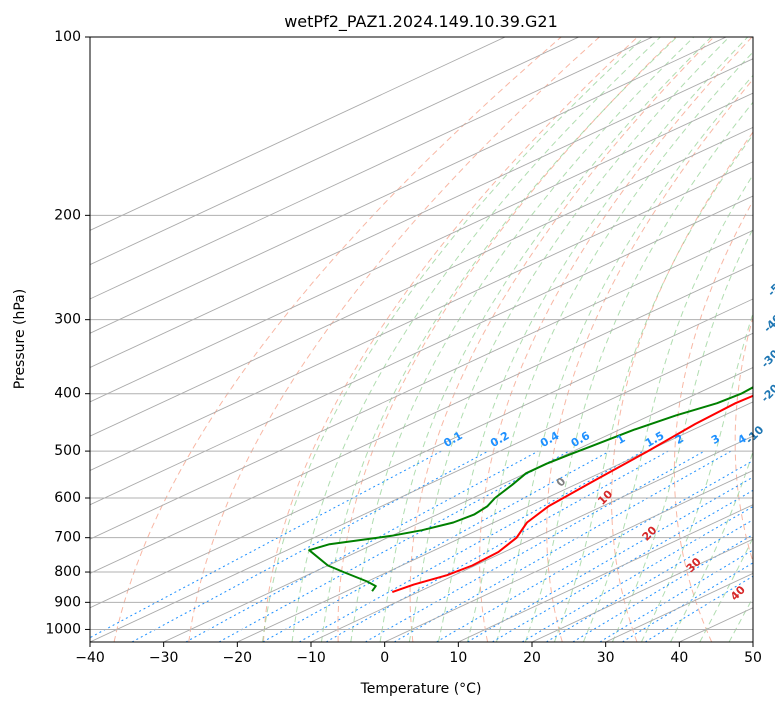  What do you see at coordinates (458, 658) in the screenshot?
I see `x-tick-label: 10` at bounding box center [458, 658].